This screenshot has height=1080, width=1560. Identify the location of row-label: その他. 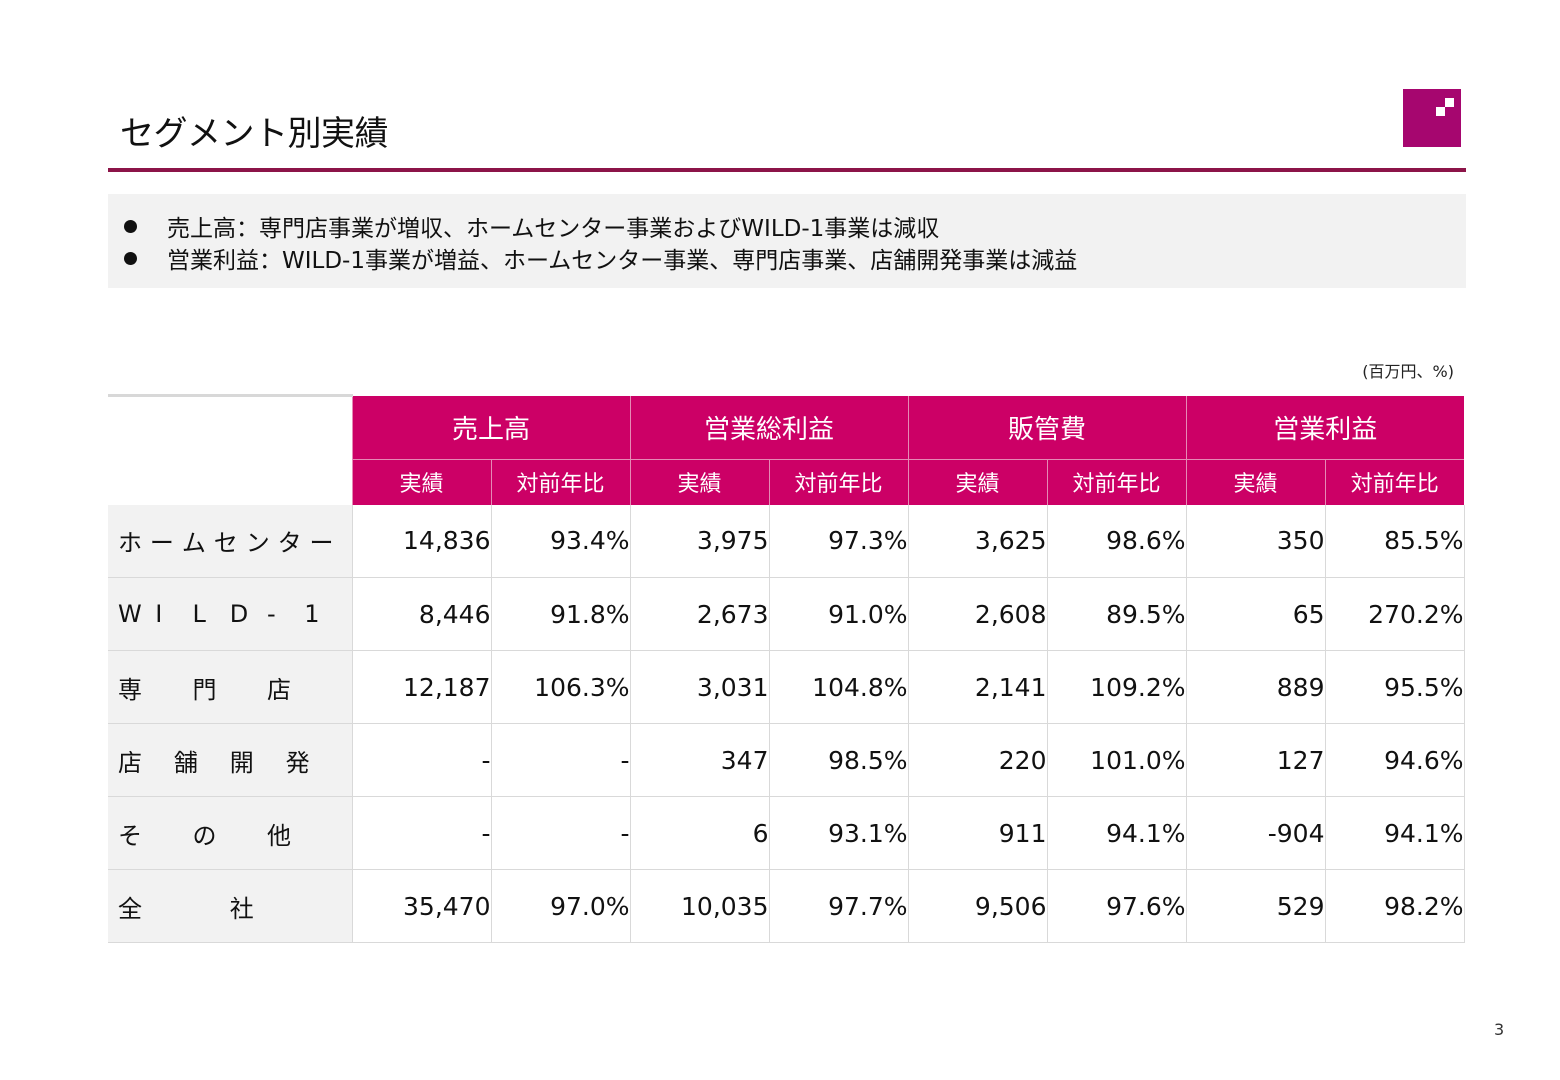
(230, 833).